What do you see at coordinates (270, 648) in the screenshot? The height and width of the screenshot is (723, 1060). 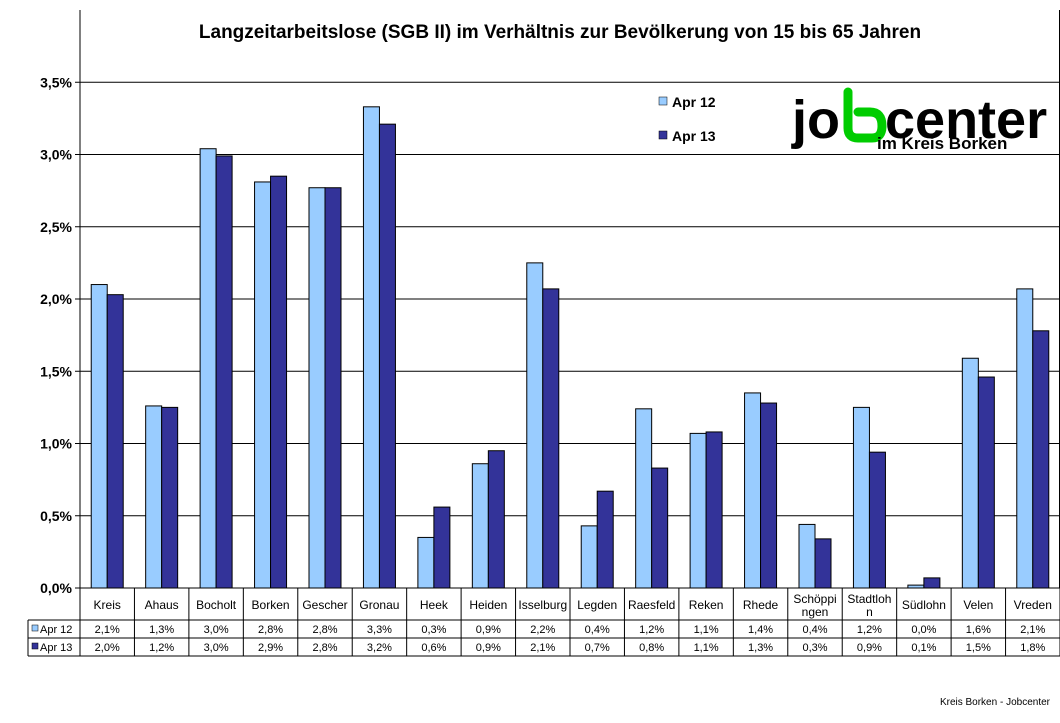 I see `table-cell: 2,9%` at bounding box center [270, 648].